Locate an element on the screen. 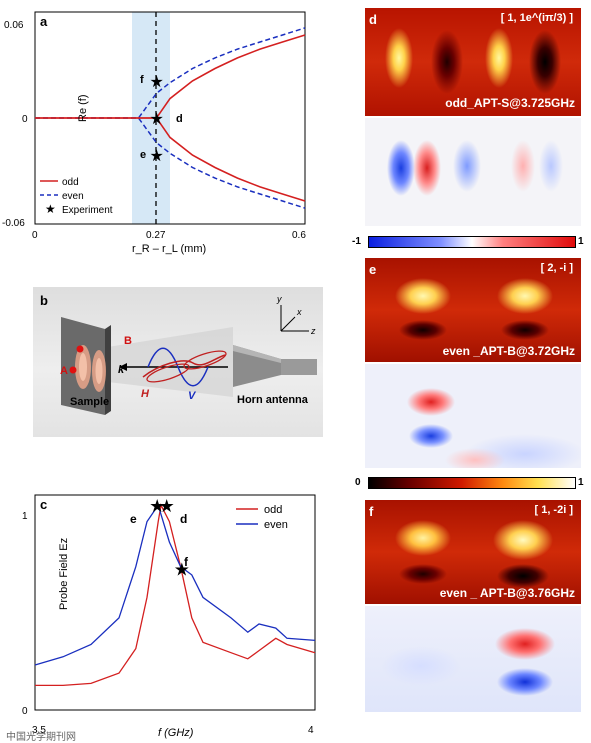 The width and height of the screenshot is (591, 743). map-e-label: e is located at coordinates (373, 269).